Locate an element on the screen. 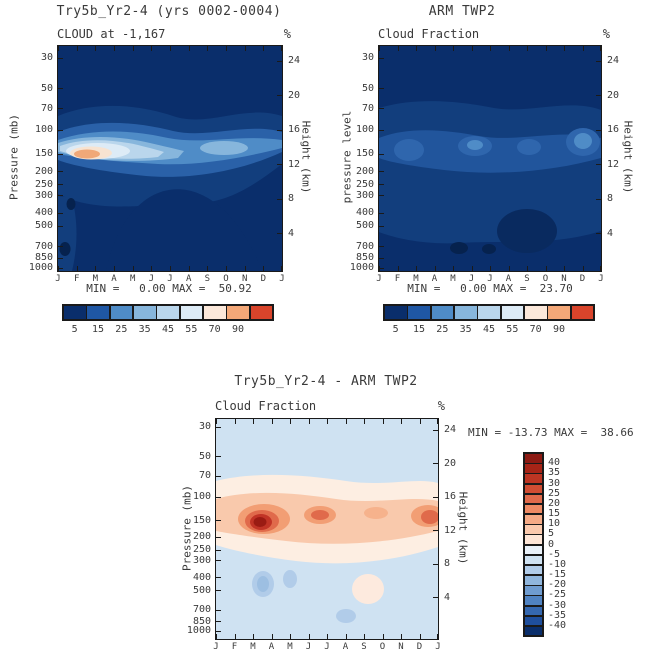 The width and height of the screenshot is (648, 662). diff-y2label: Height (km) is located at coordinates (463, 528).